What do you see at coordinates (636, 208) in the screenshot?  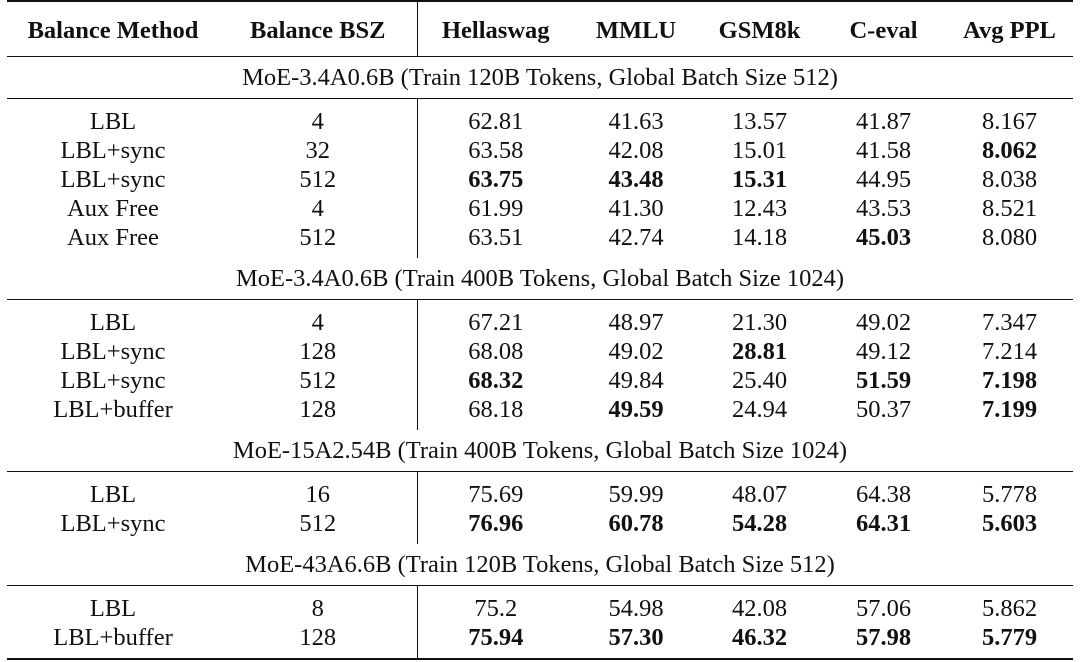 I see `cell-mmlu: 41.30` at bounding box center [636, 208].